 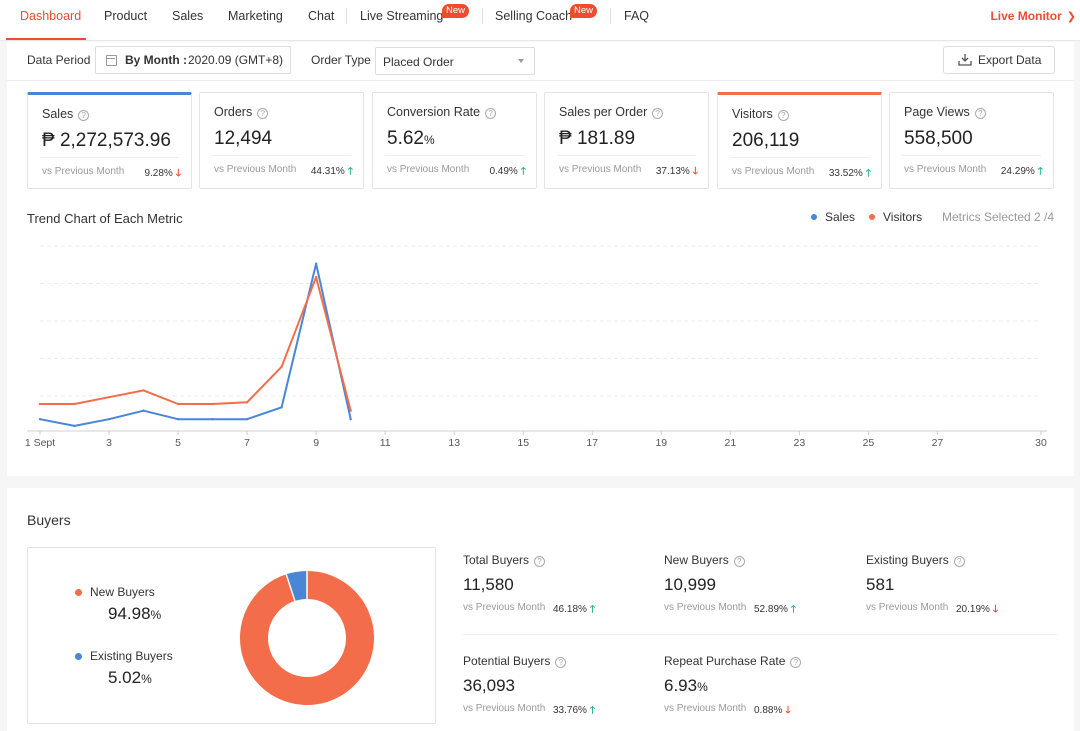 I want to click on tab-live-streaming: Live Streaming, so click(x=402, y=16).